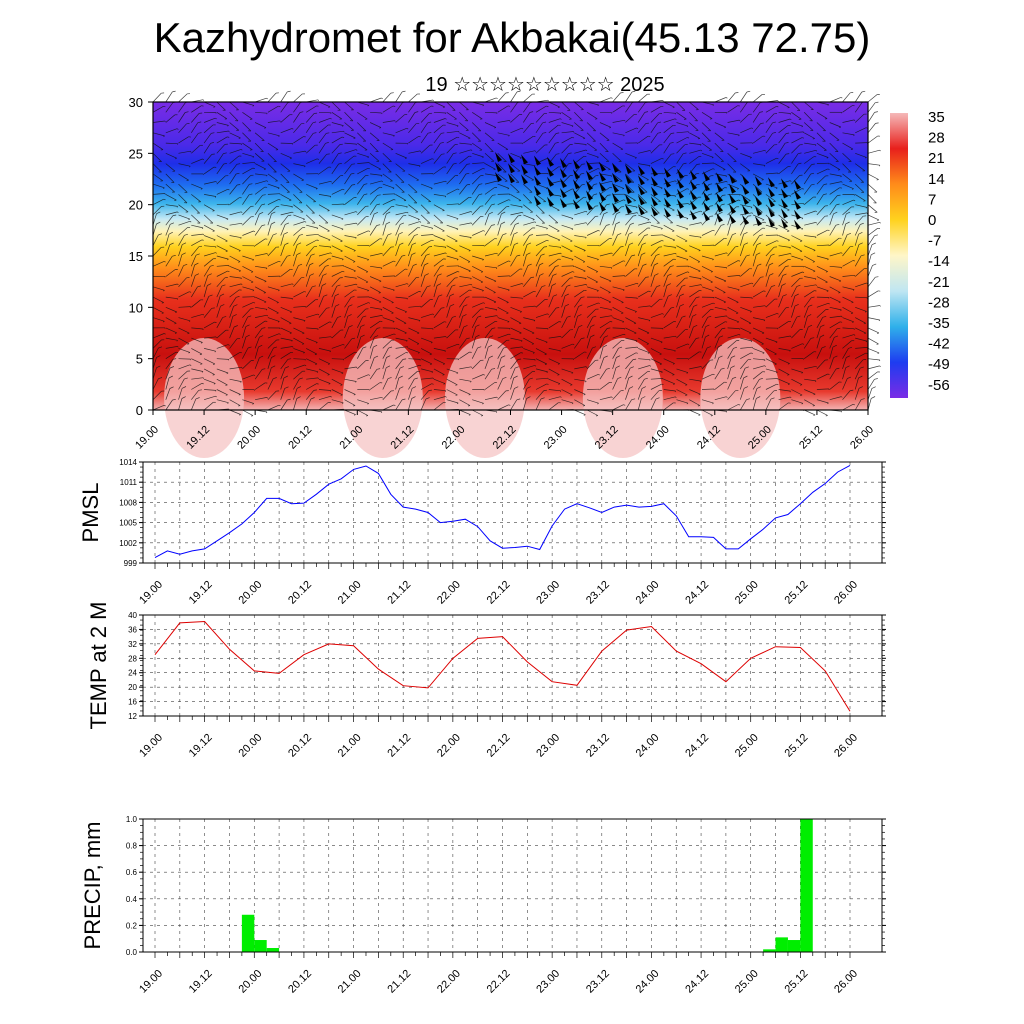  Describe the element at coordinates (132, 846) in the screenshot. I see `y-tick-label: 0.8` at that location.